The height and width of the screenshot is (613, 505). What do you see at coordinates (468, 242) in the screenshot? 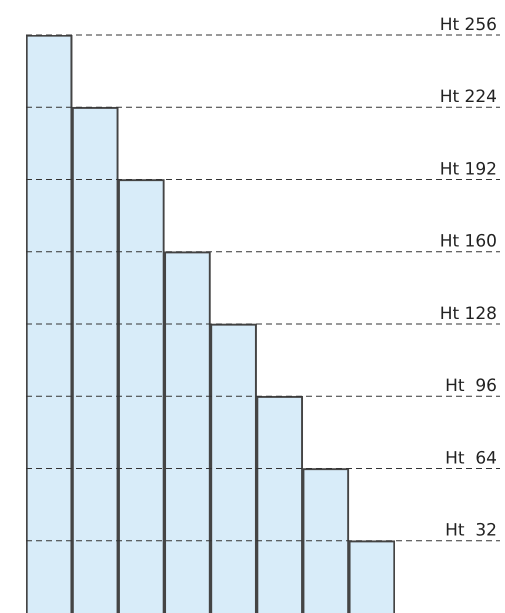
I see `ref-line-label: Ht 160` at bounding box center [468, 242].